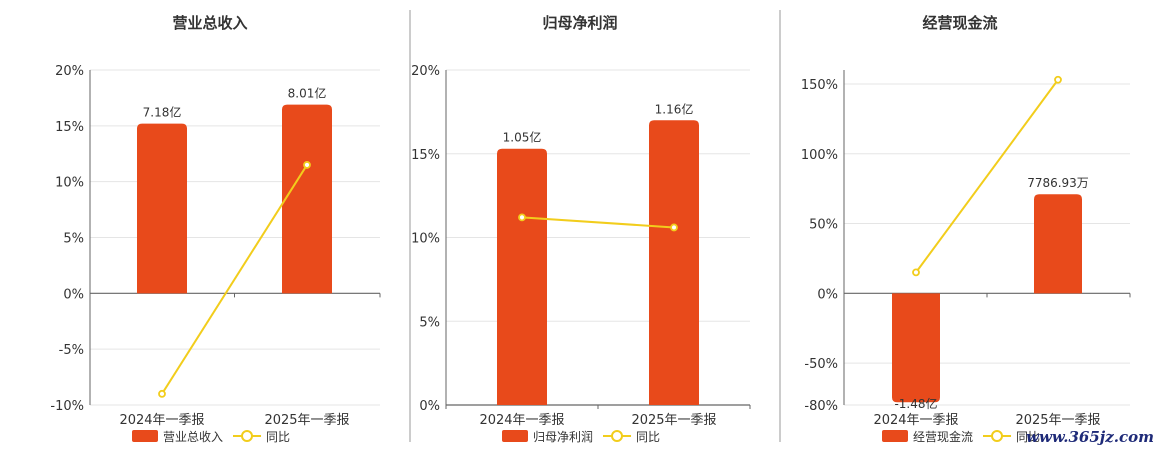 This screenshot has height=450, width=1160. I want to click on y-tick-label: -10%, so click(67, 406).